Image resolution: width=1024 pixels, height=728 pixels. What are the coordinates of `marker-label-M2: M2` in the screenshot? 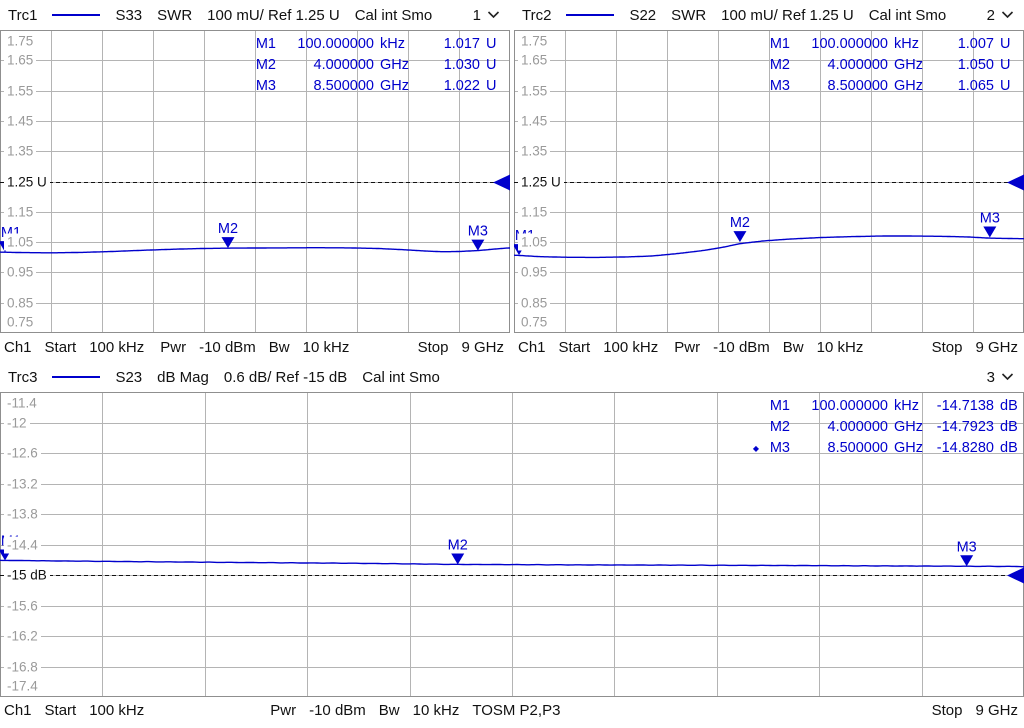 It's located at (228, 229).